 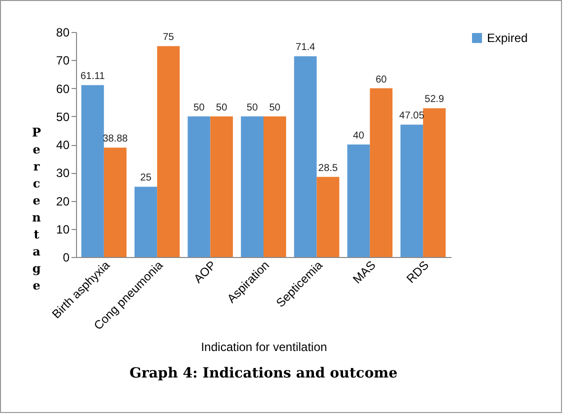 I want to click on y-tick-label: 70, so click(x=63, y=61).